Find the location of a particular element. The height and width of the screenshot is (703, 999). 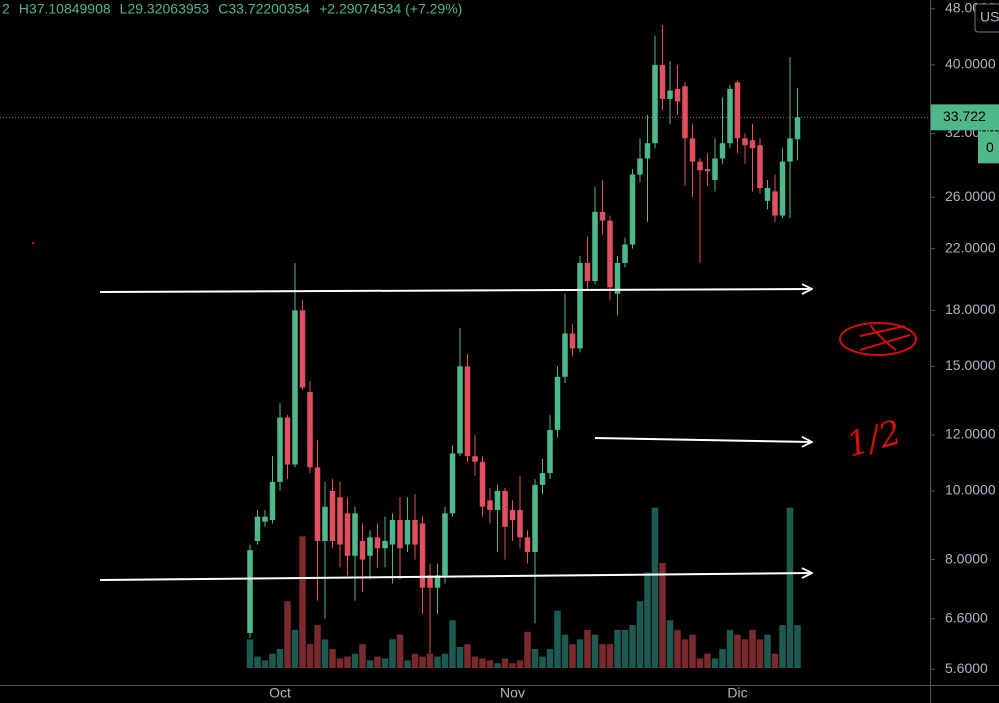

last-price-box is located at coordinates (965, 117).